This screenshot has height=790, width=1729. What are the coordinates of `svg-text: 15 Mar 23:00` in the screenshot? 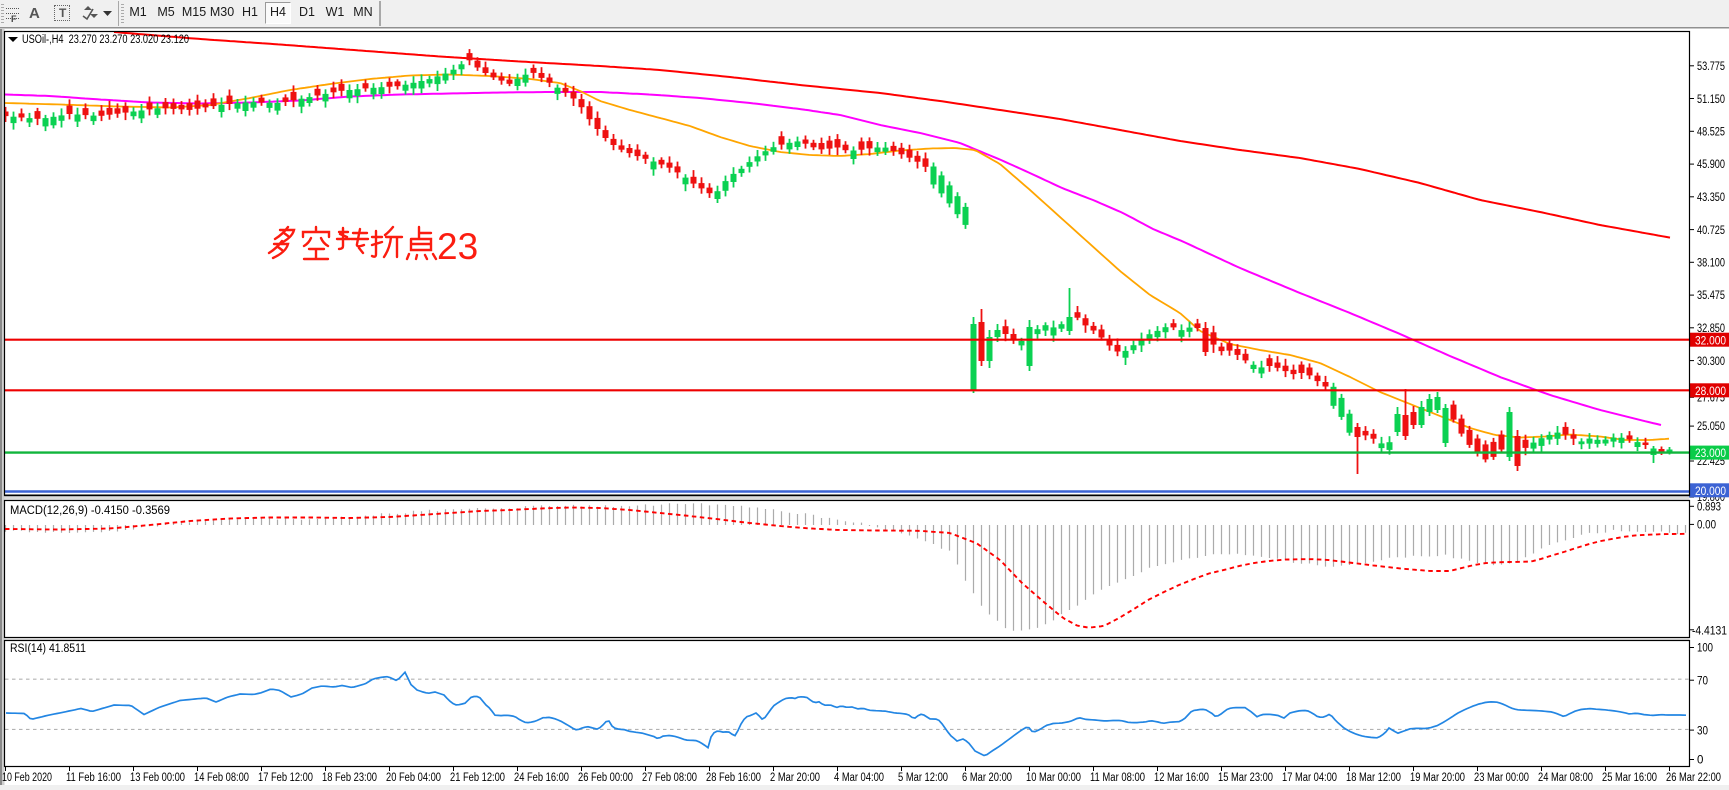 It's located at (1245, 778).